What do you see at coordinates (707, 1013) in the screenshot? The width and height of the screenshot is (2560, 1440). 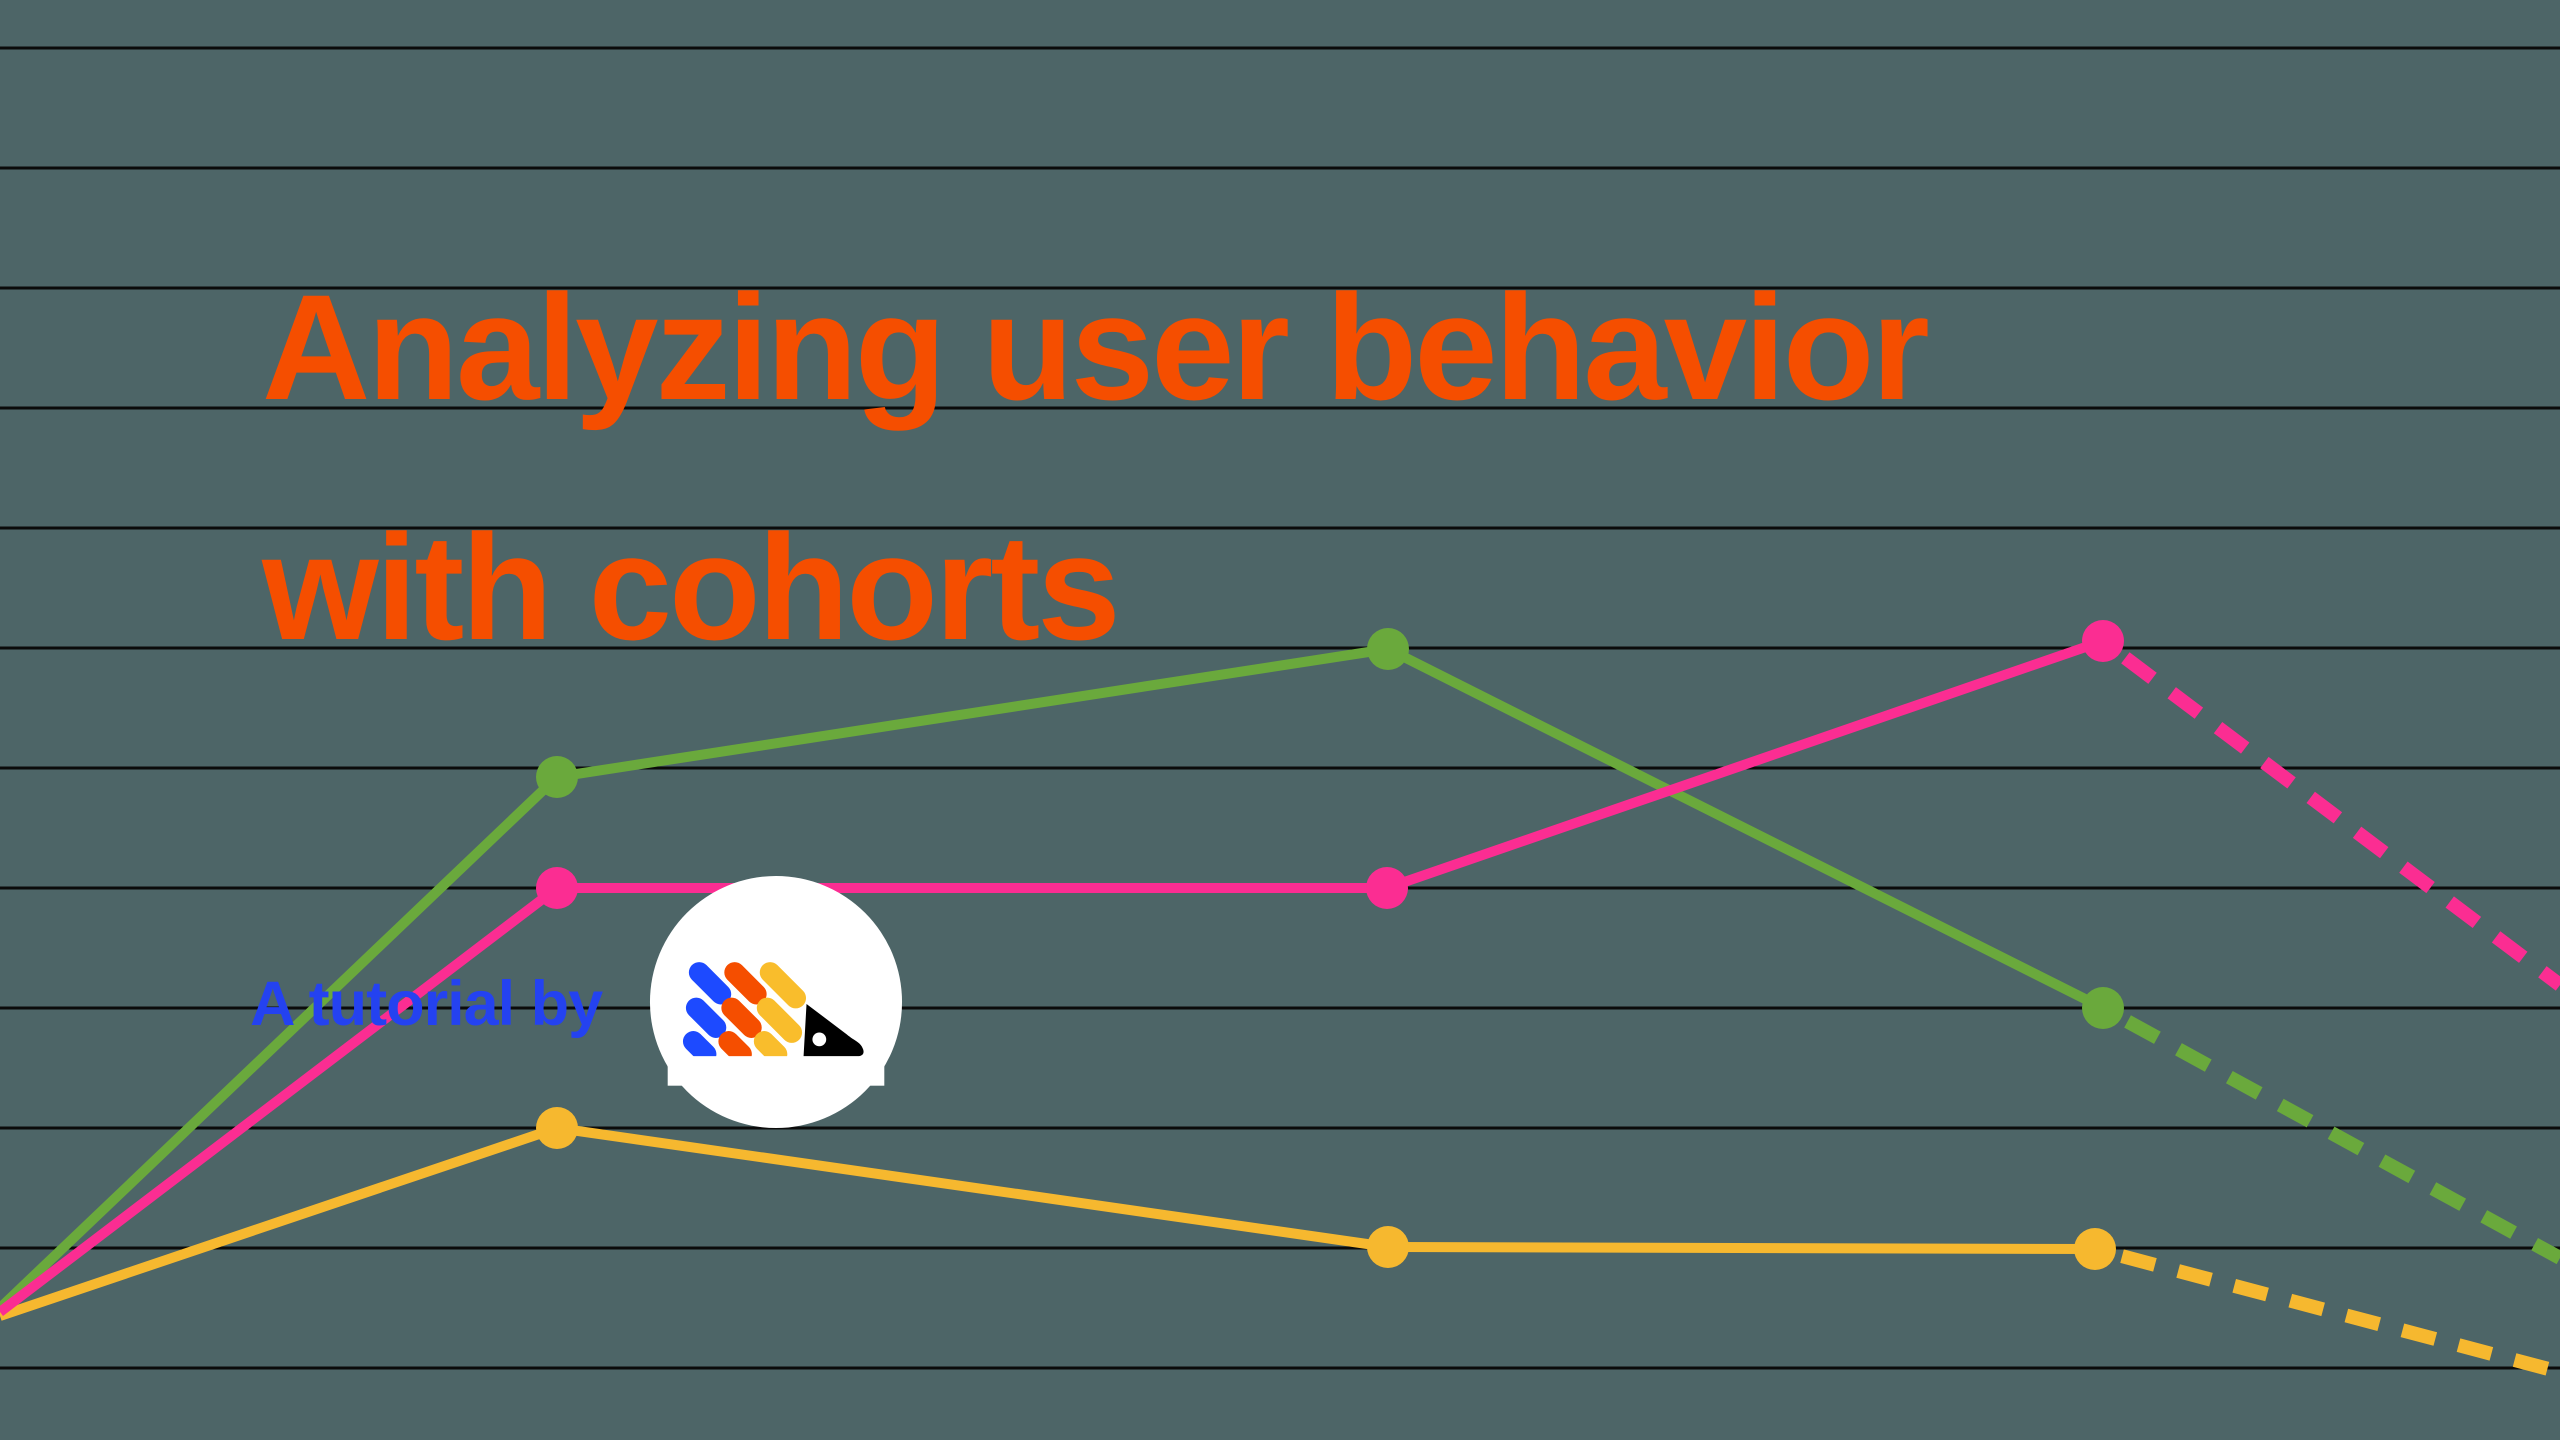 I see `logo-stripe-blue` at bounding box center [707, 1013].